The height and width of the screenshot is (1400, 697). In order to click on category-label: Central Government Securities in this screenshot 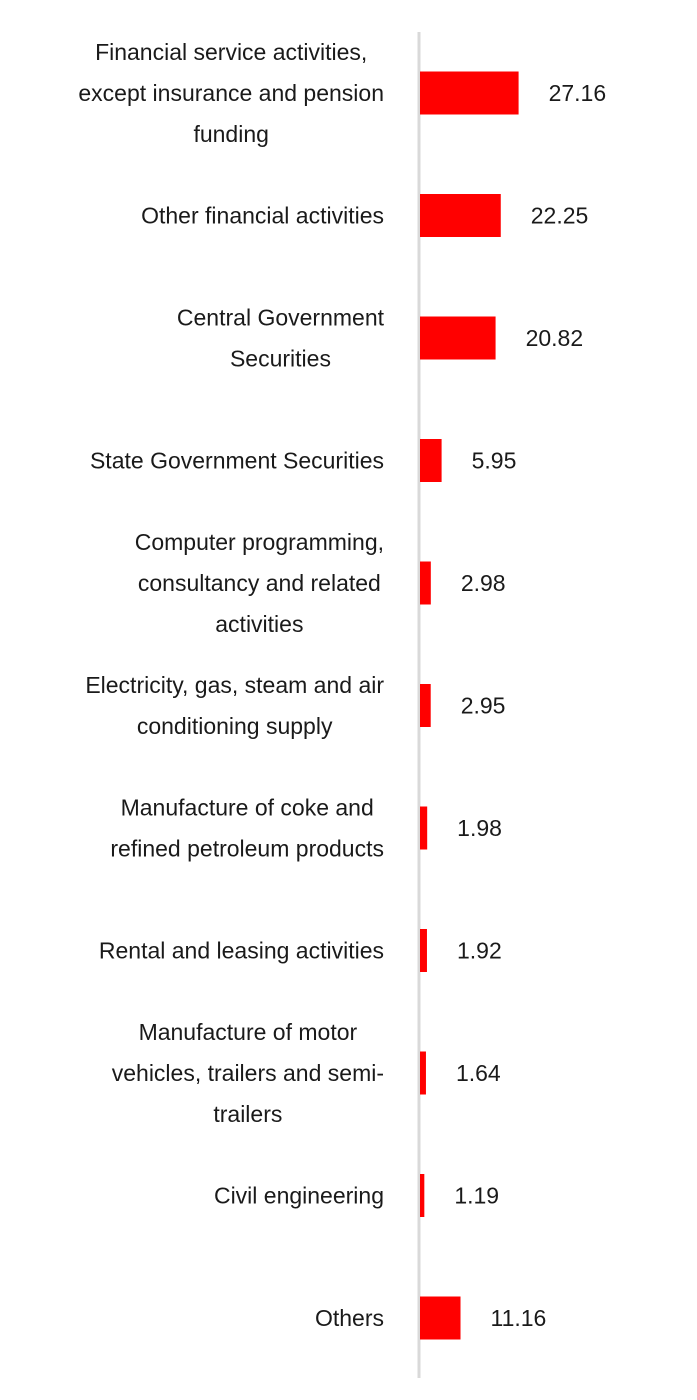, I will do `click(281, 338)`.